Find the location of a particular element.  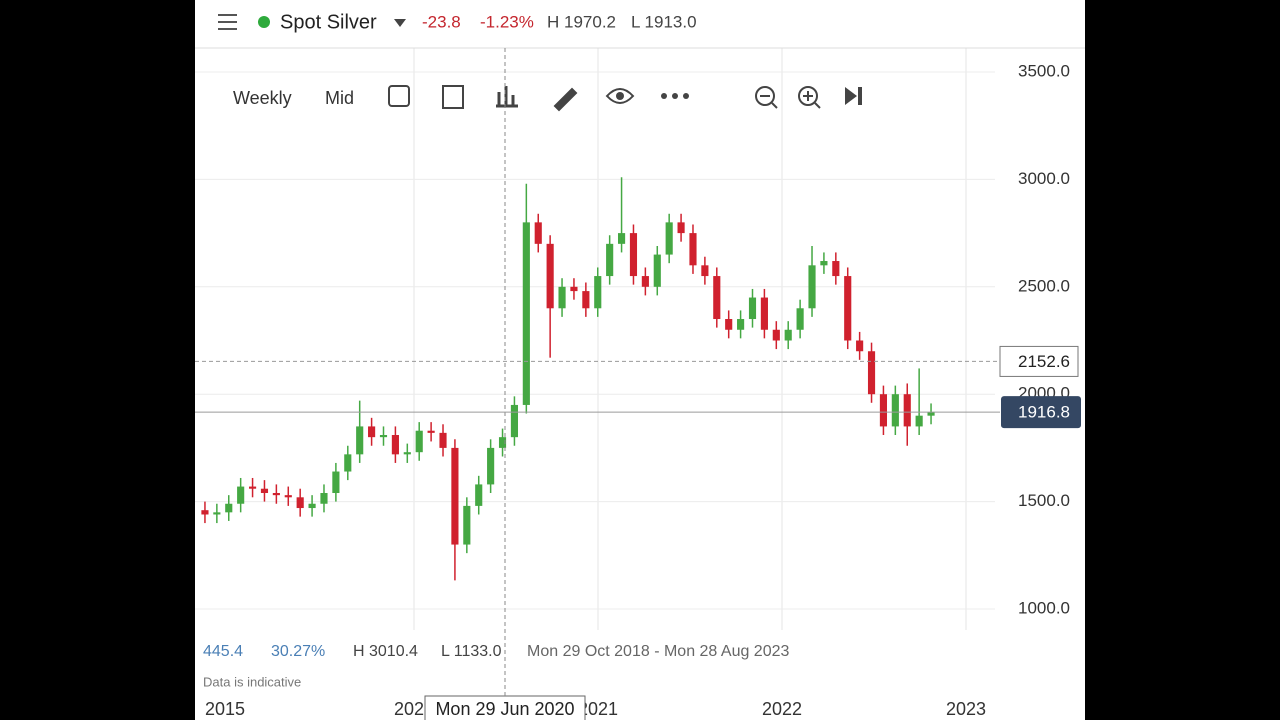

eye-pupil is located at coordinates (620, 96).